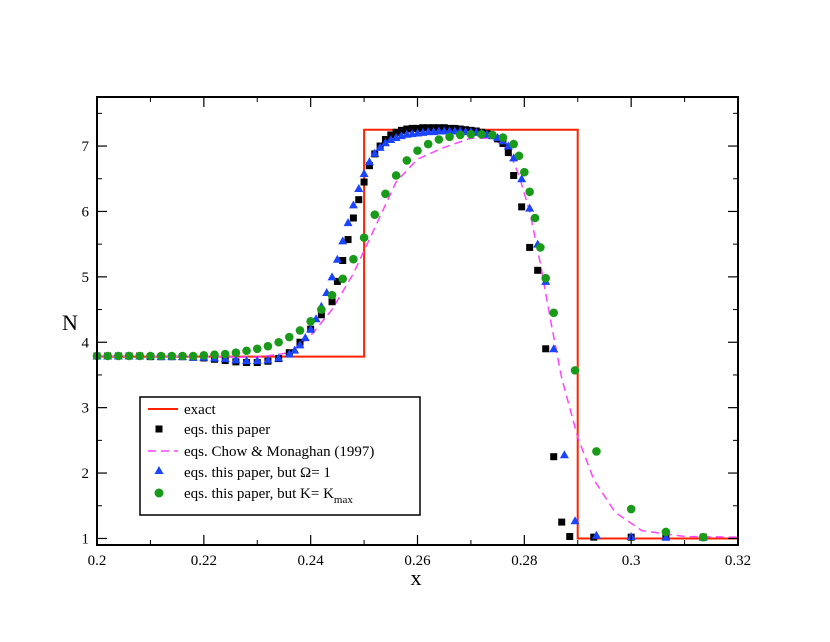 The width and height of the screenshot is (830, 642). What do you see at coordinates (86, 474) in the screenshot?
I see `y-tick-label: 2` at bounding box center [86, 474].